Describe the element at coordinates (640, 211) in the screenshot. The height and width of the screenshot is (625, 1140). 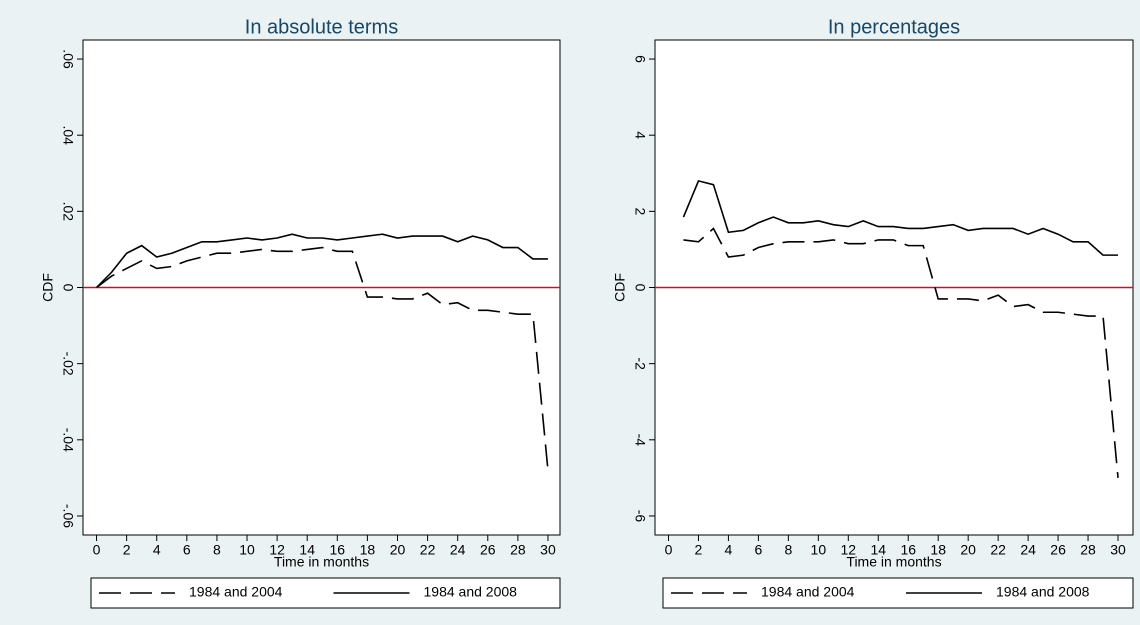
I see `y-tick-label: 2` at that location.